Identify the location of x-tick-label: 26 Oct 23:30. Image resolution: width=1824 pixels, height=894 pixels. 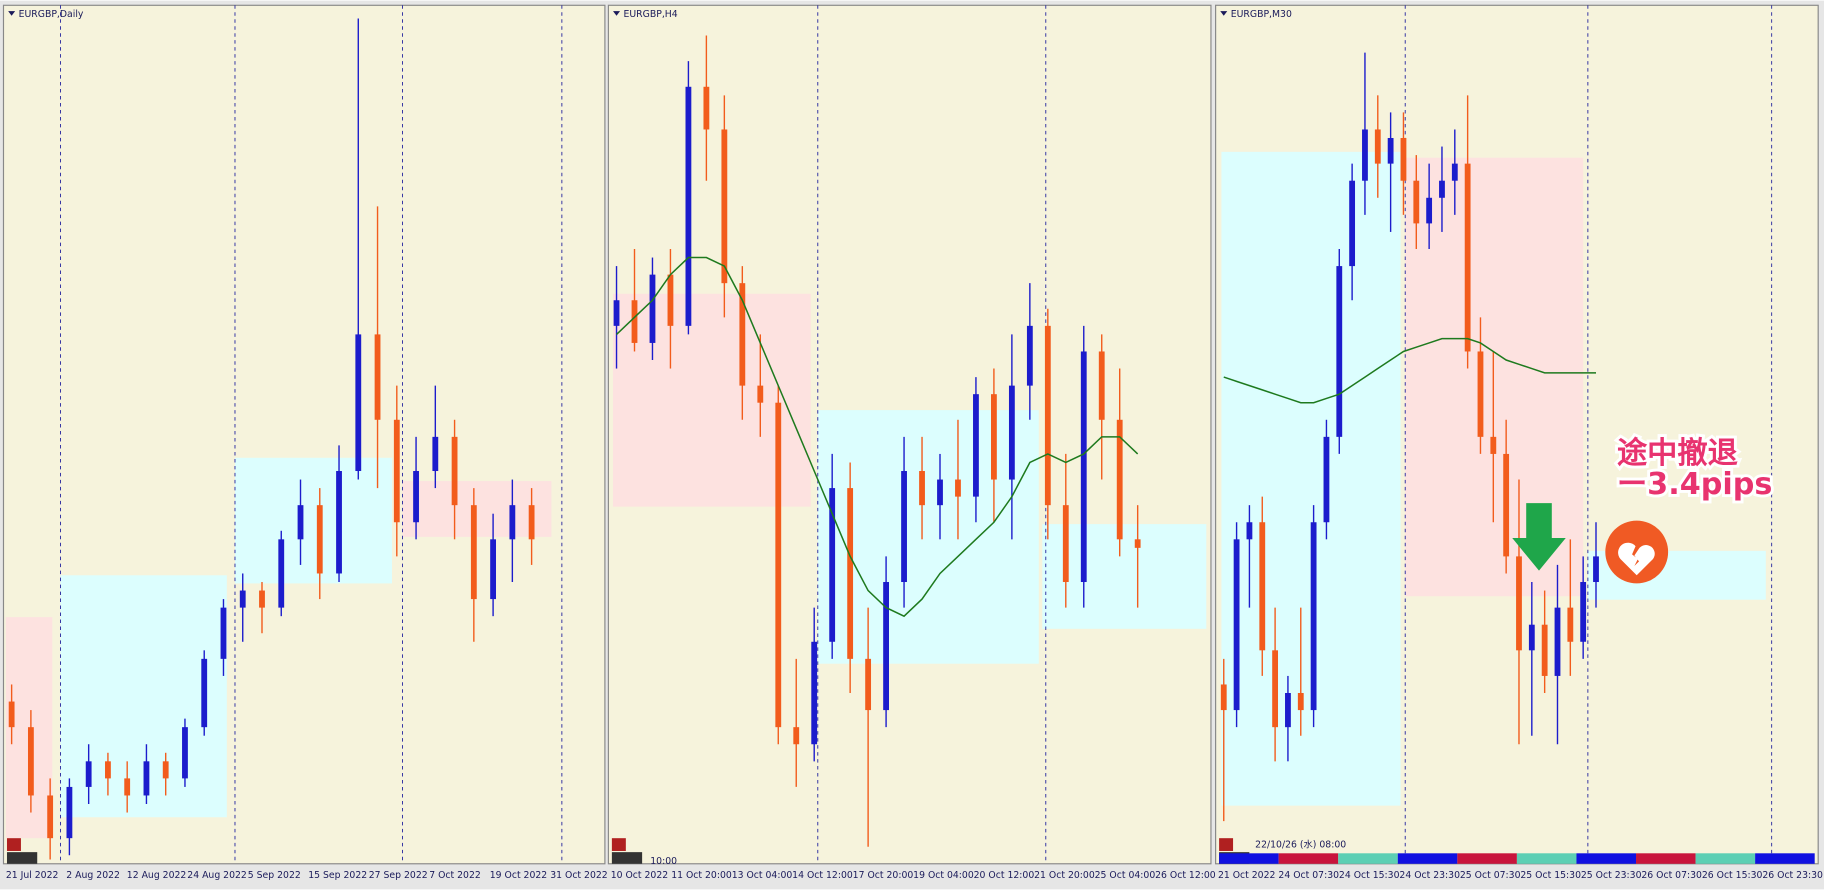
(1792, 875).